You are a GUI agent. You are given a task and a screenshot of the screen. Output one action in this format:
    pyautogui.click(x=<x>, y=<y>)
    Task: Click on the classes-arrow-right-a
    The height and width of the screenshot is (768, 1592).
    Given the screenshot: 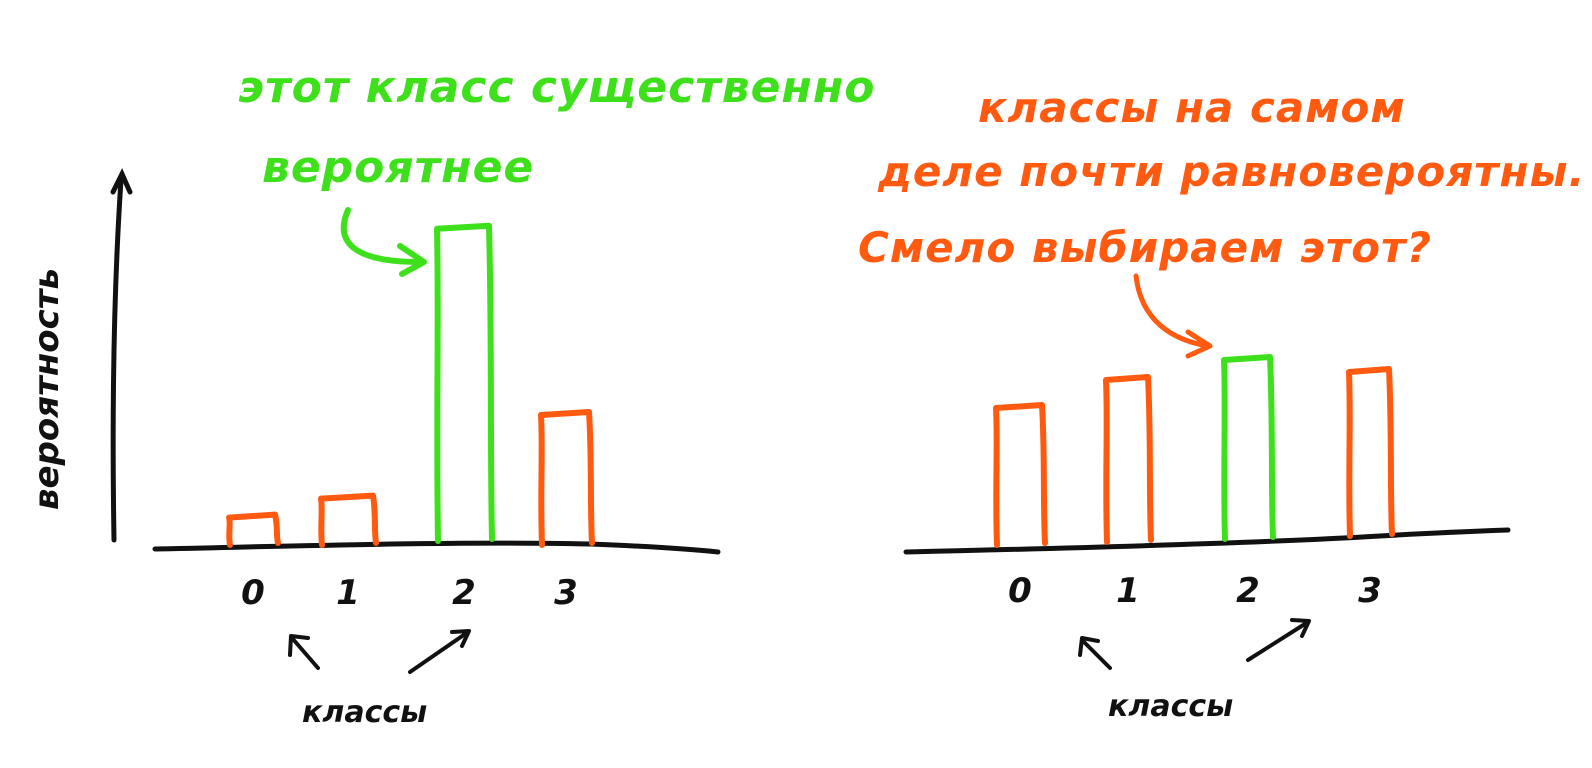 What is the action you would take?
    pyautogui.click(x=1097, y=655)
    